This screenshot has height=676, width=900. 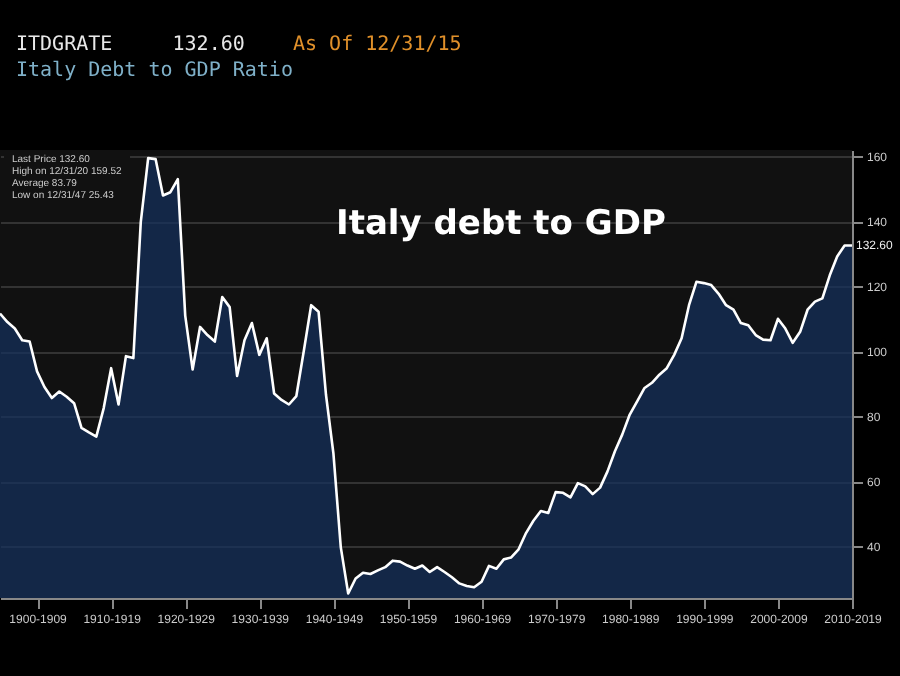 What do you see at coordinates (501, 224) in the screenshot?
I see `text: Italy debt to GDP` at bounding box center [501, 224].